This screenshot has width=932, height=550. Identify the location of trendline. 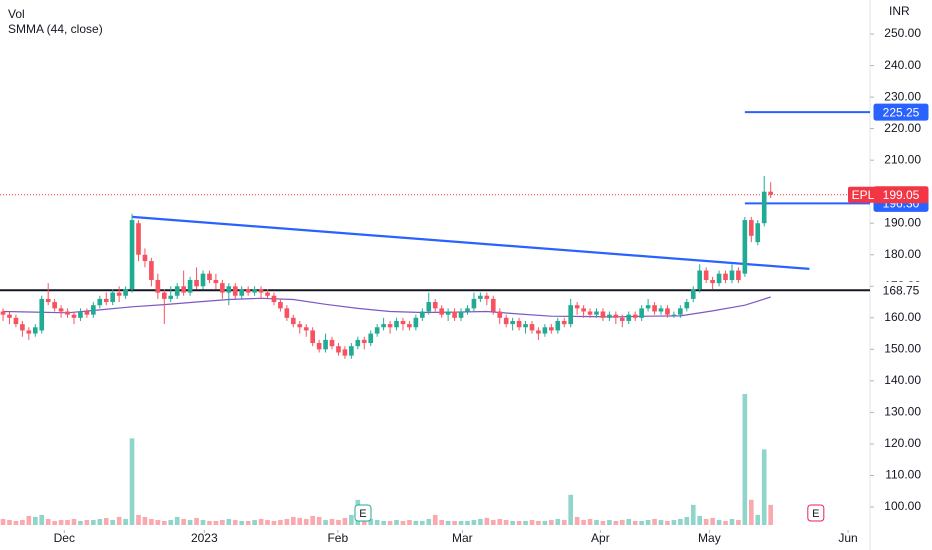
(470, 242).